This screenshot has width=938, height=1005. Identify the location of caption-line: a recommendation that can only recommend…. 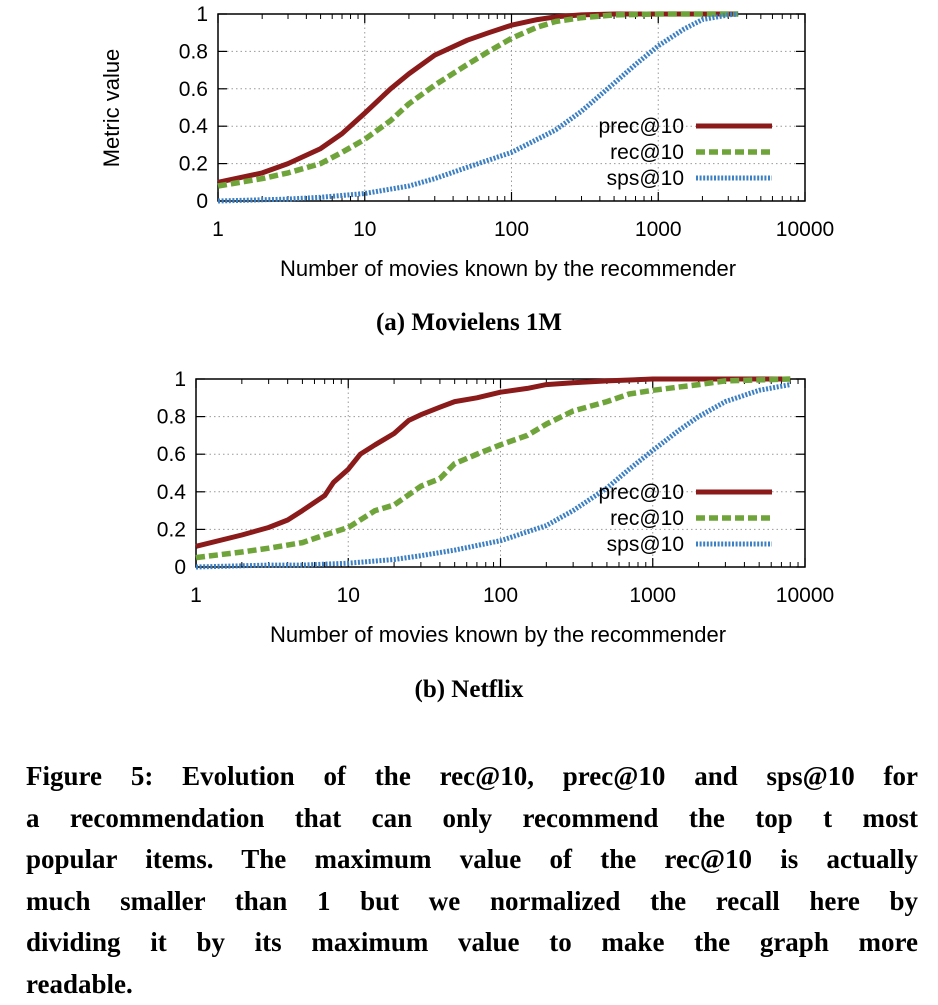
(472, 819).